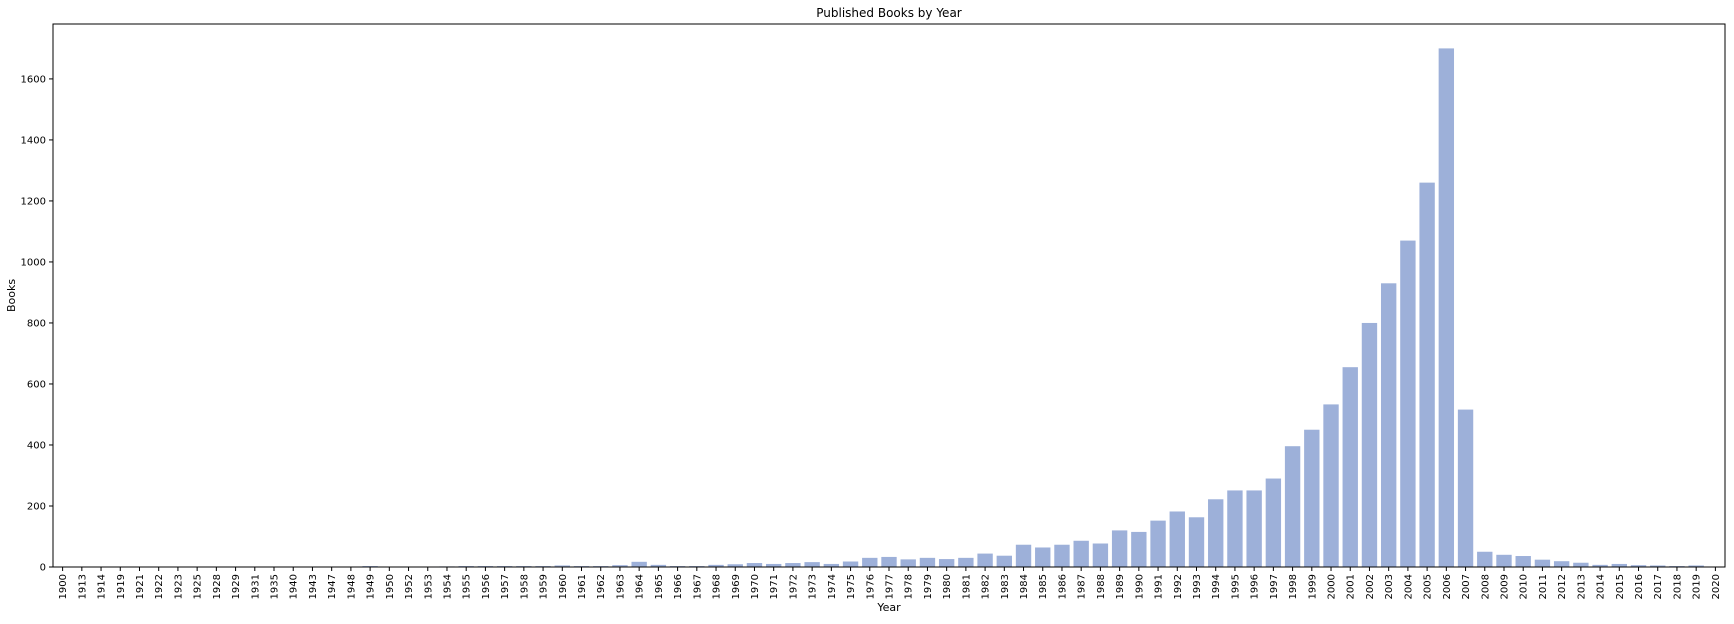 This screenshot has height=624, width=1734. Describe the element at coordinates (409, 586) in the screenshot. I see `x-tick-label: 1952` at that location.